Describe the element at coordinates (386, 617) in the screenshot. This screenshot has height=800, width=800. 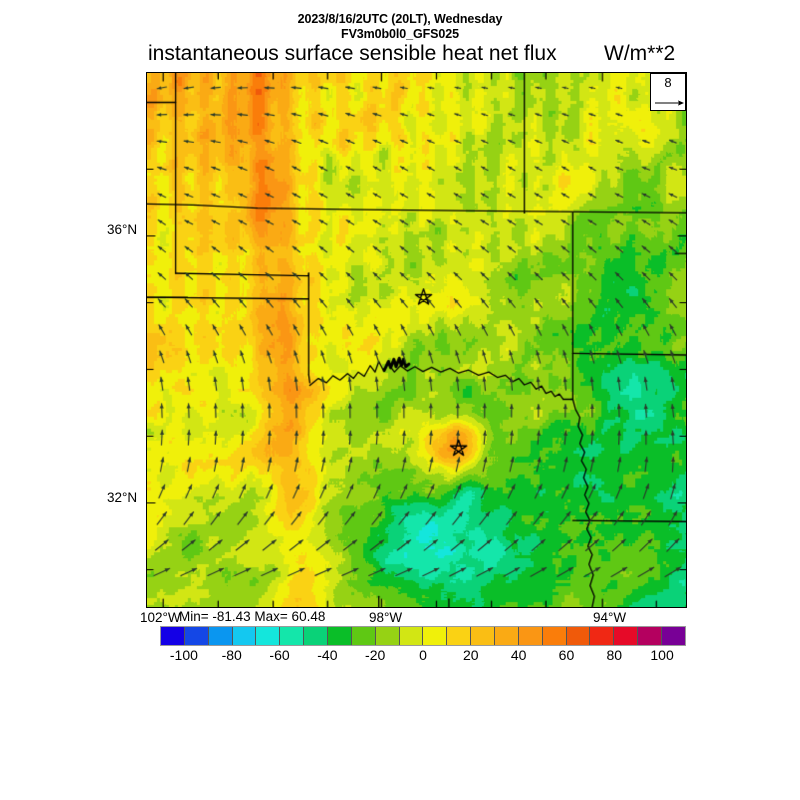
I see `axis-label-lon-98w: 98°W` at that location.